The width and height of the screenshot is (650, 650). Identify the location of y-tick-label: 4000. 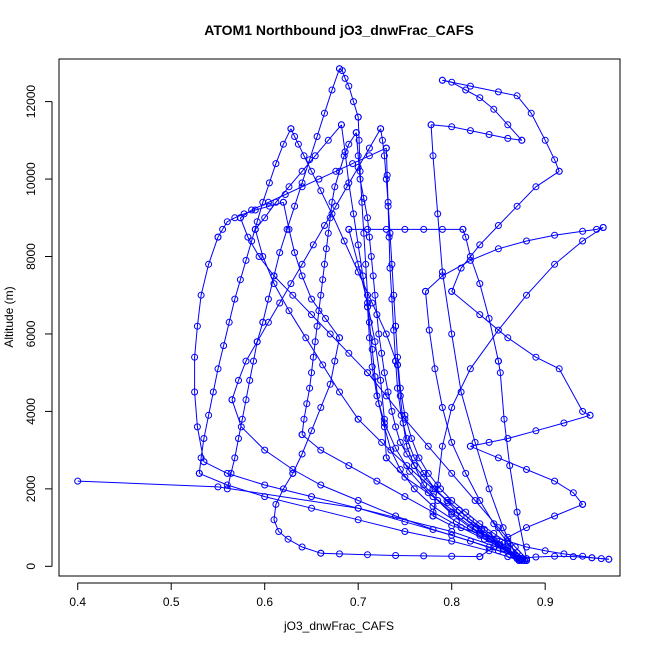
(31, 411).